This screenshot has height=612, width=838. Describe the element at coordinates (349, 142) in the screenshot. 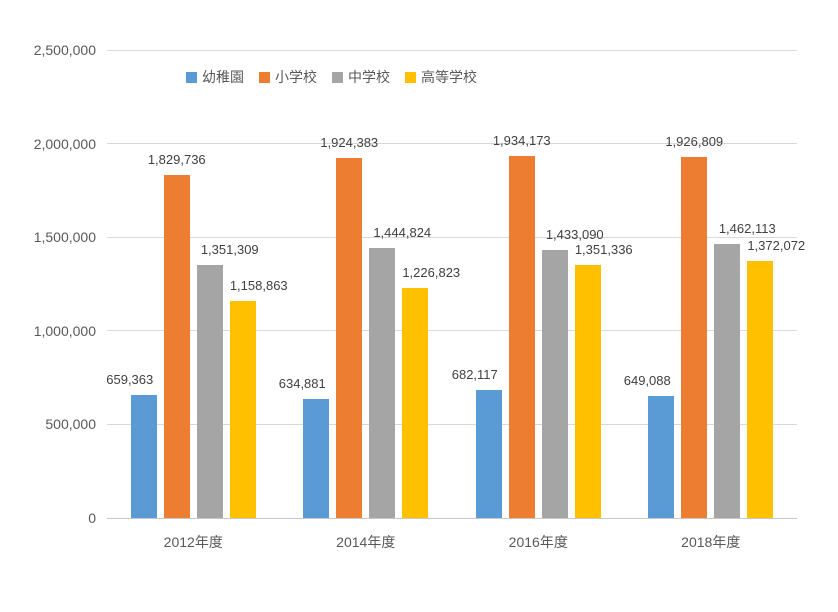

I see `bar-value-label: 1,924,383` at that location.